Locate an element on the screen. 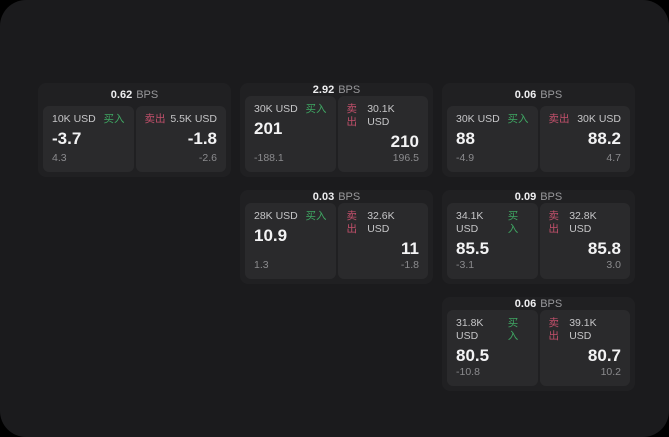 This screenshot has width=669, height=437. buy-price: -3.7 is located at coordinates (67, 138).